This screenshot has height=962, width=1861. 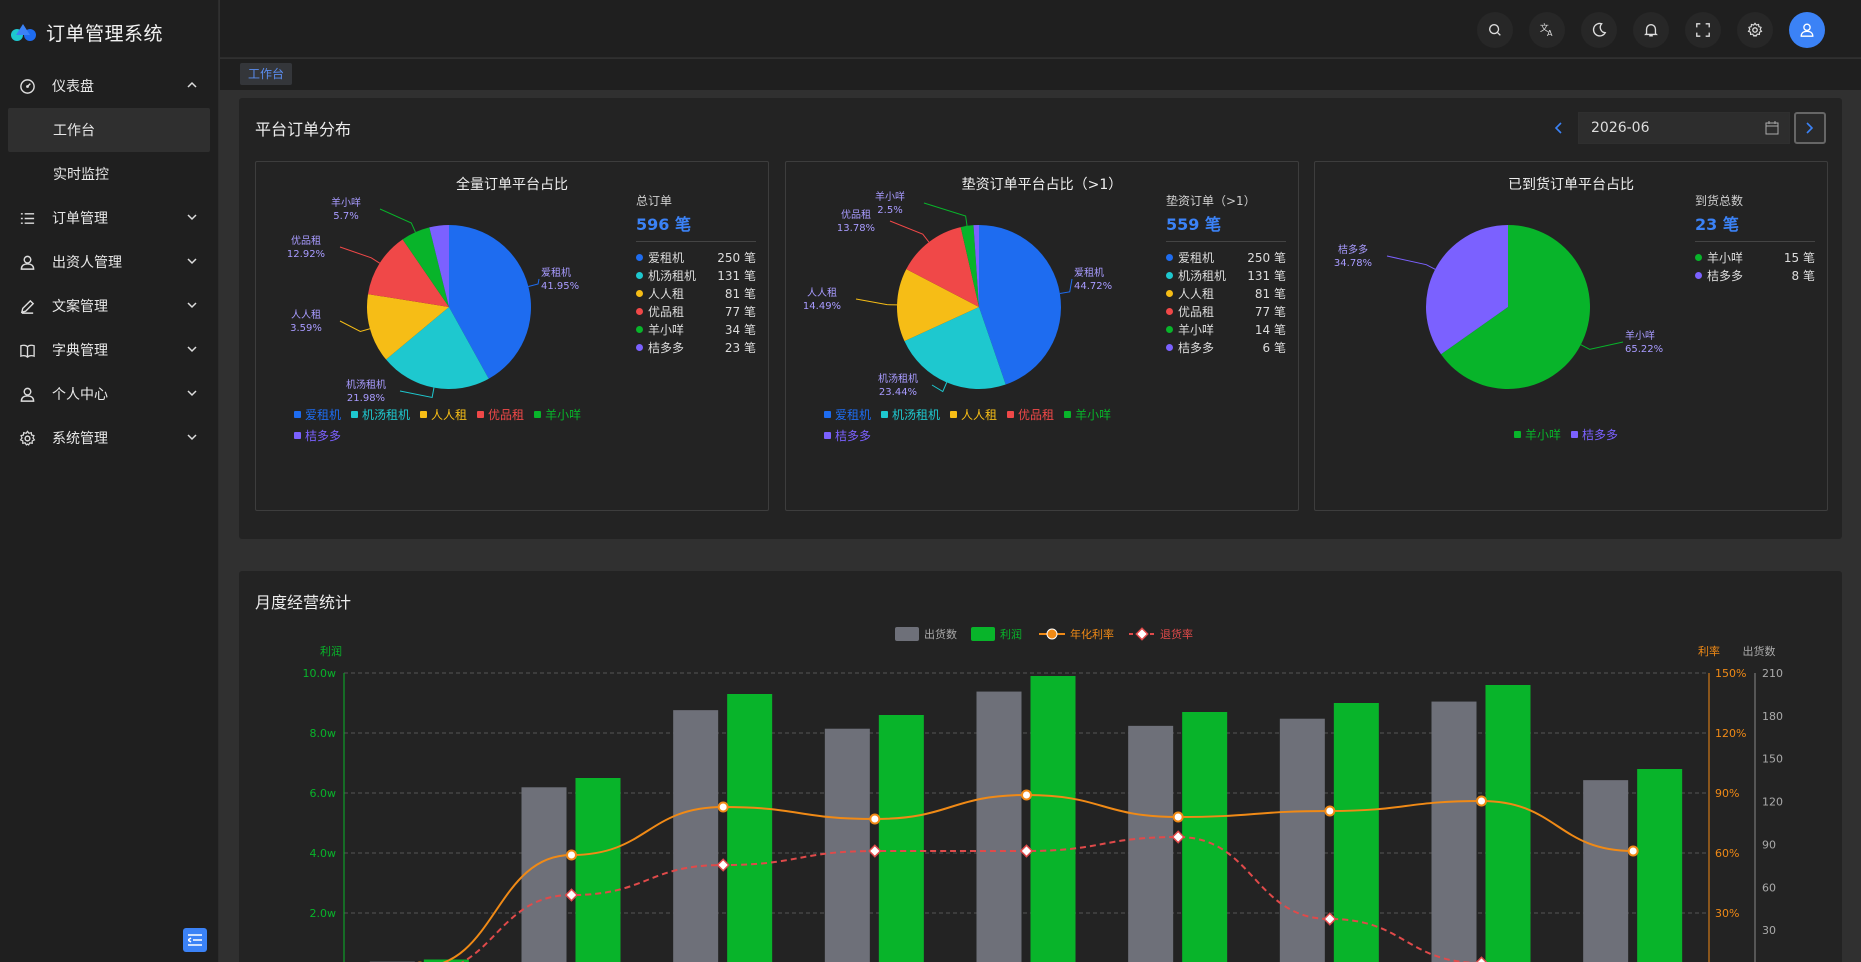 What do you see at coordinates (27, 218) in the screenshot?
I see `list-icon` at bounding box center [27, 218].